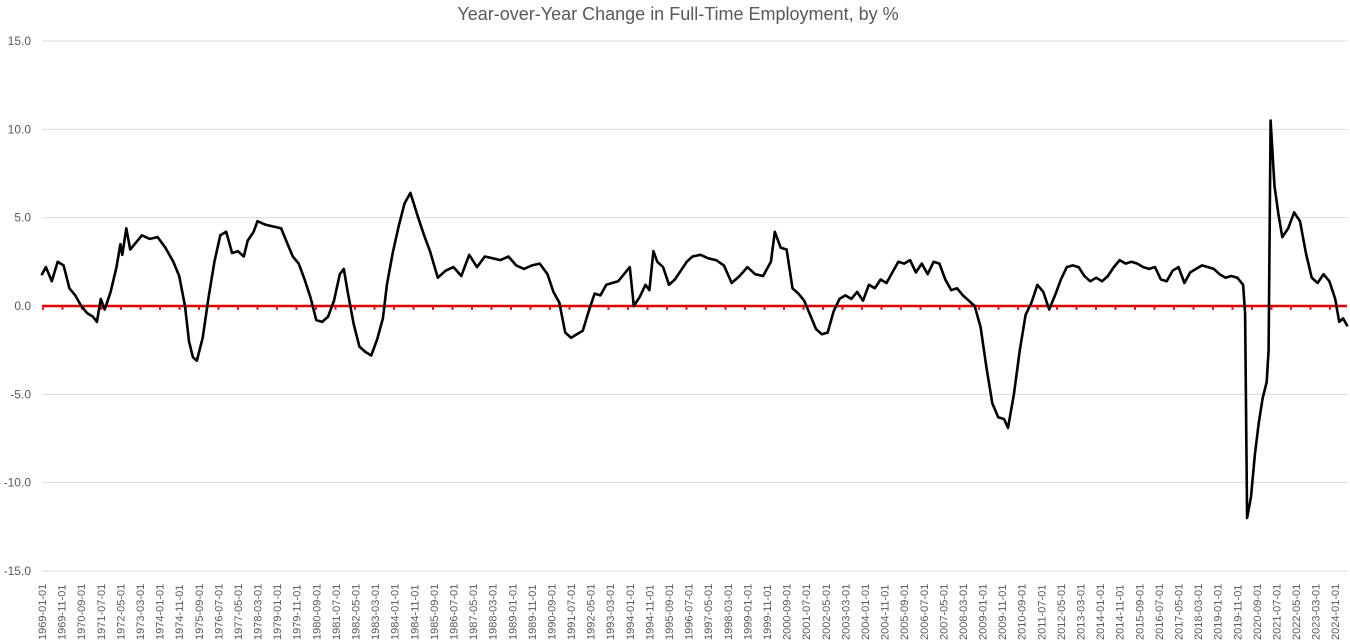 The image size is (1350, 644). Describe the element at coordinates (494, 612) in the screenshot. I see `x-tick-label: 1988-03-01` at that location.